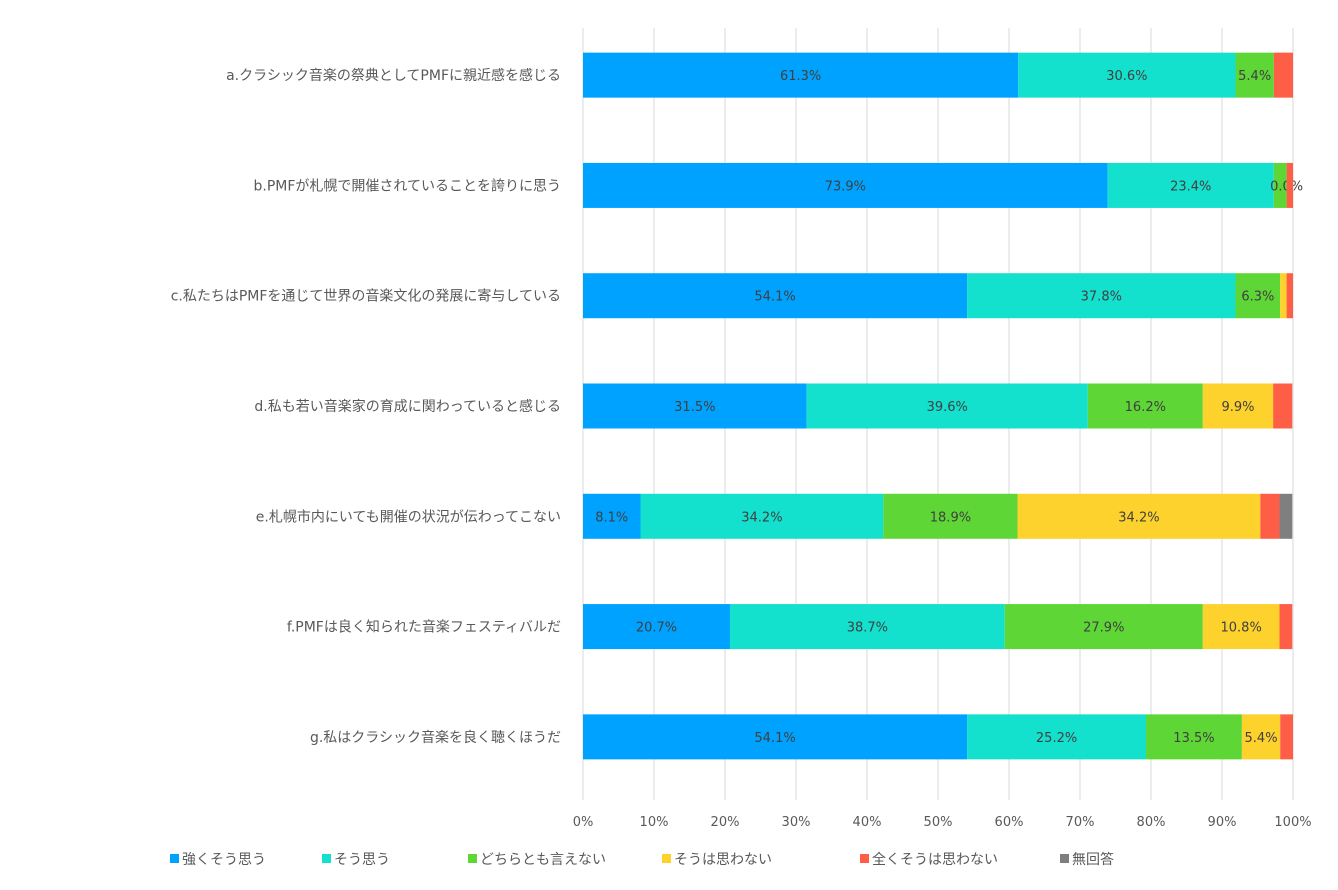 The width and height of the screenshot is (1338, 890). I want to click on category-label: d.私も若い音楽家の育成に関わっていると感じる, so click(407, 406).